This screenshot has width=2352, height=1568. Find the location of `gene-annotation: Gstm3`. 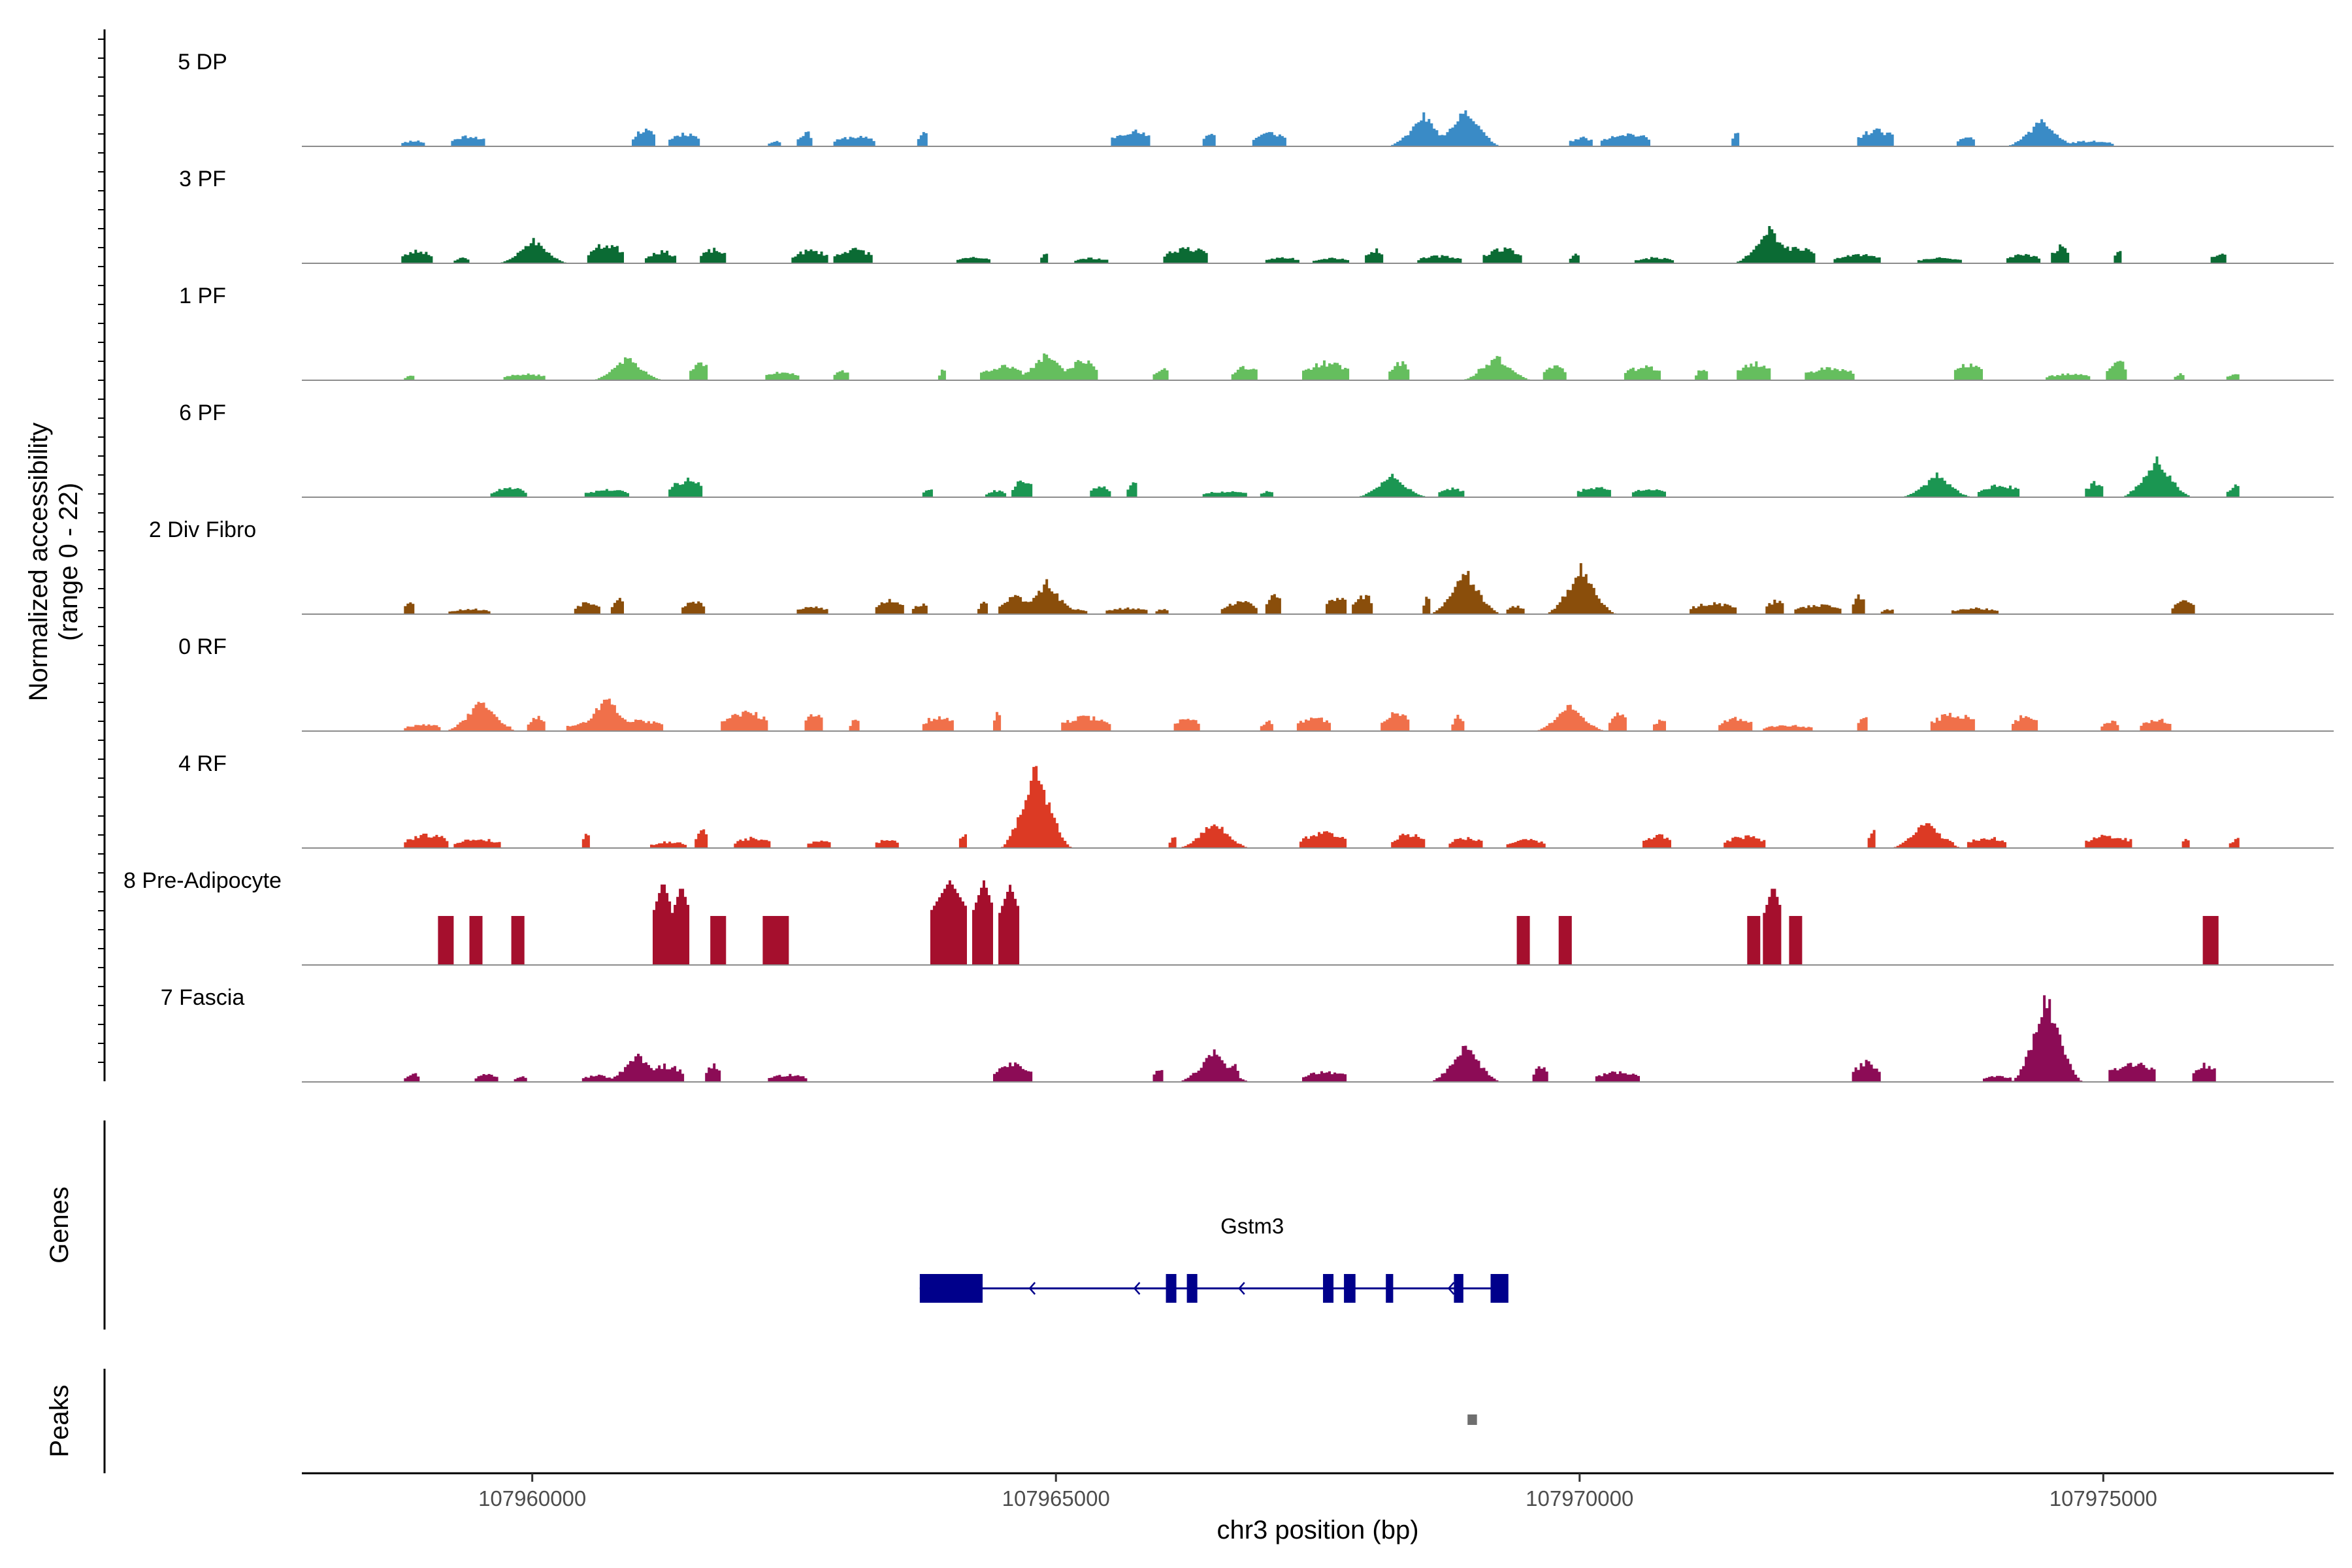

gene-annotation: Gstm3 is located at coordinates (1214, 1258).